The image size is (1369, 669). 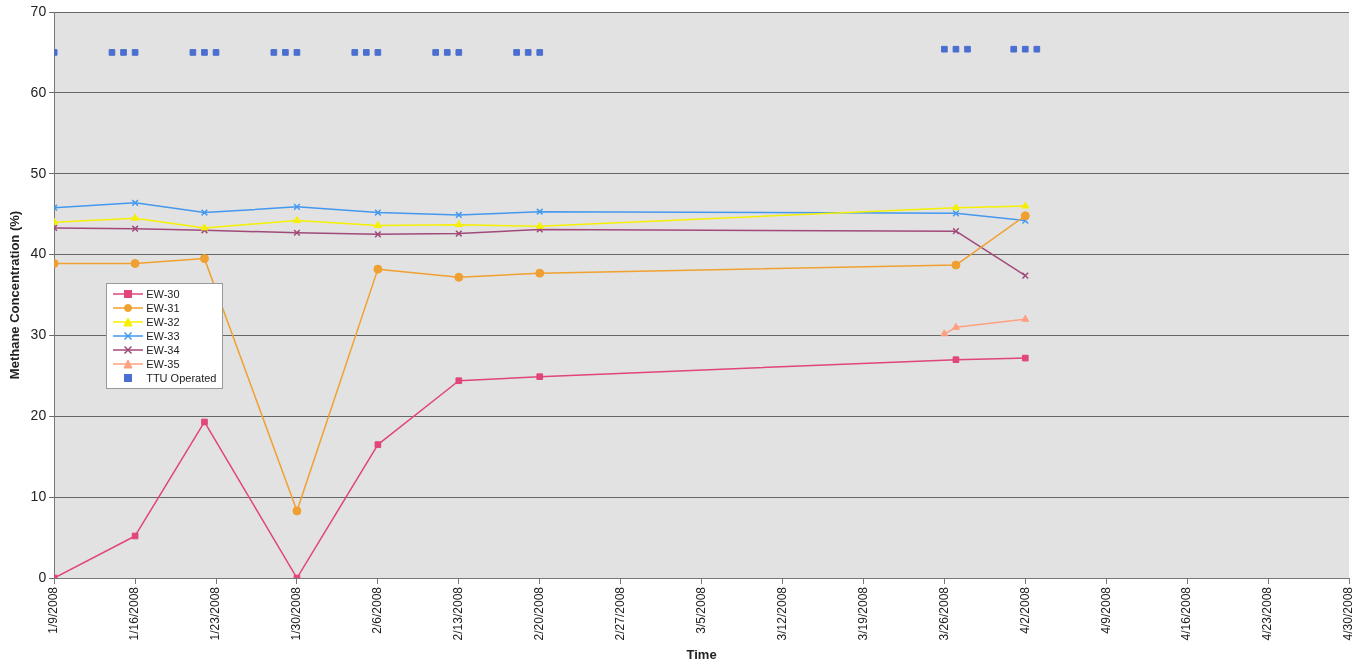 What do you see at coordinates (619, 613) in the screenshot?
I see `x-tick-label: 2/27/2008` at bounding box center [619, 613].